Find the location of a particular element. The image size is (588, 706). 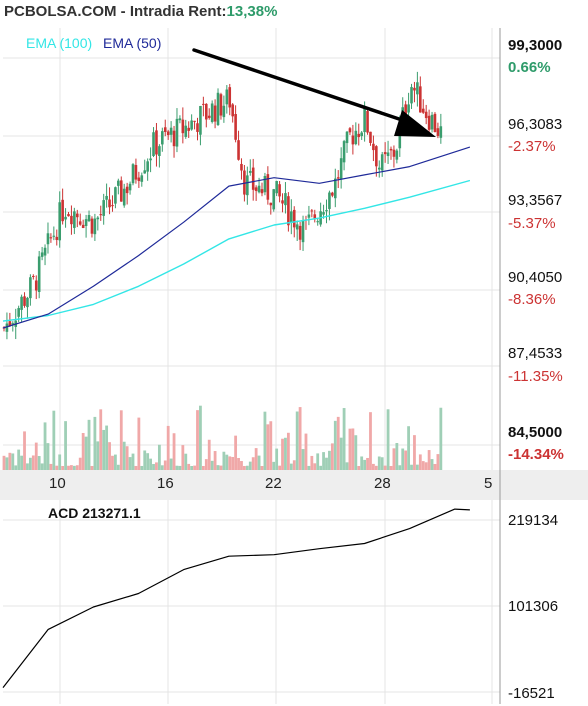

x-tick-1: 16 is located at coordinates (165, 483).